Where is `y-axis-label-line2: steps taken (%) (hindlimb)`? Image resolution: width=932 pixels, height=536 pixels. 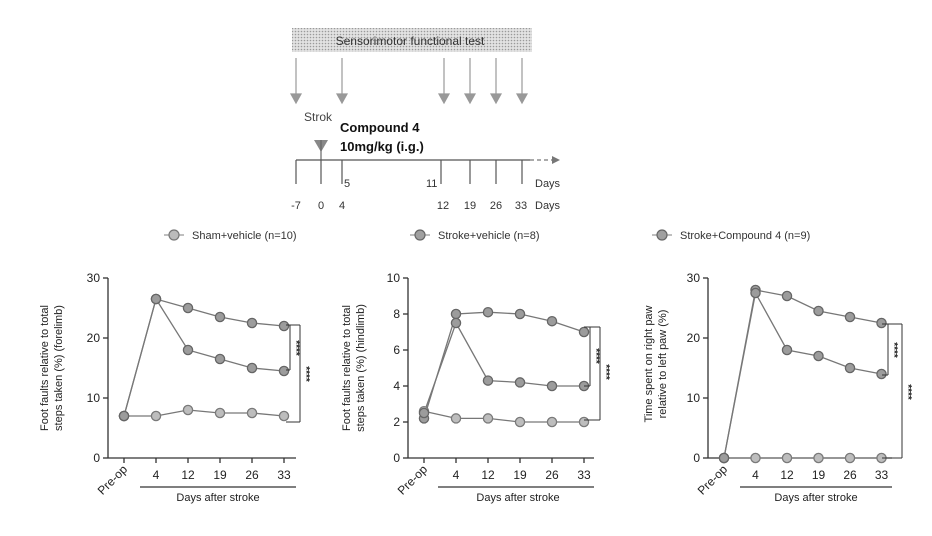 y-axis-label-line2: steps taken (%) (hindlimb) is located at coordinates (361, 368).